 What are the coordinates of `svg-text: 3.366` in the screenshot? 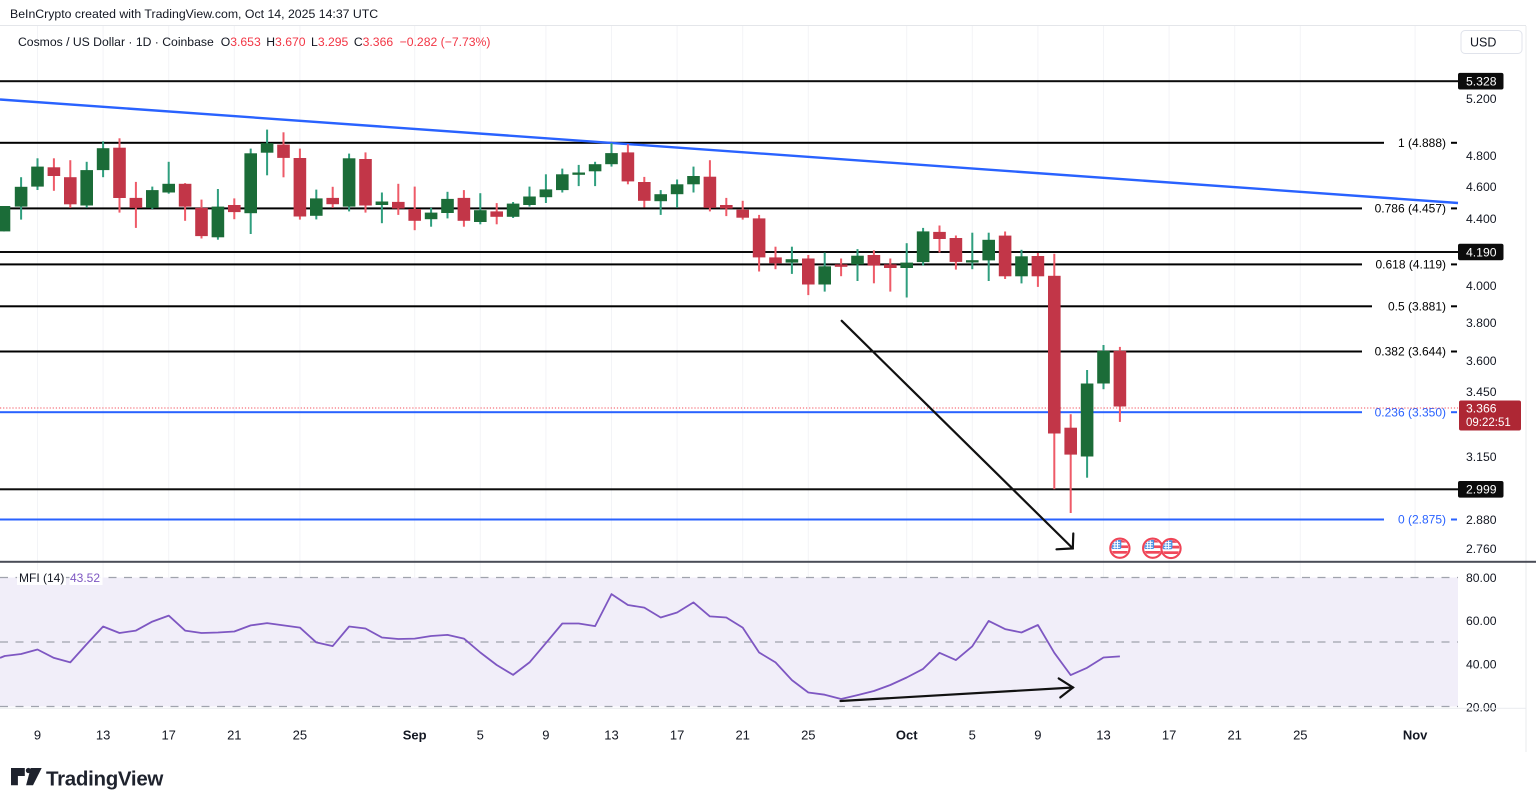 It's located at (1481, 409).